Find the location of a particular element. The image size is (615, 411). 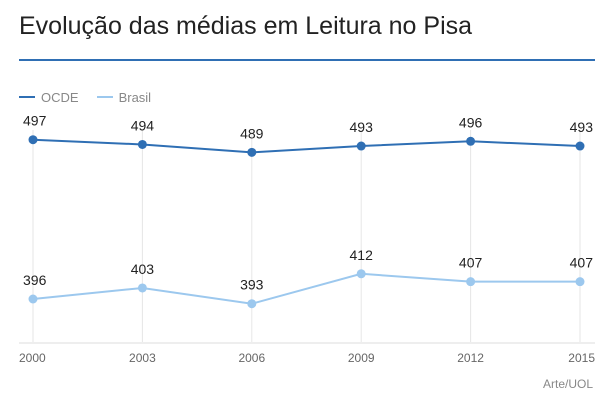

x-tick-label-2009: 2009 is located at coordinates (361, 358).